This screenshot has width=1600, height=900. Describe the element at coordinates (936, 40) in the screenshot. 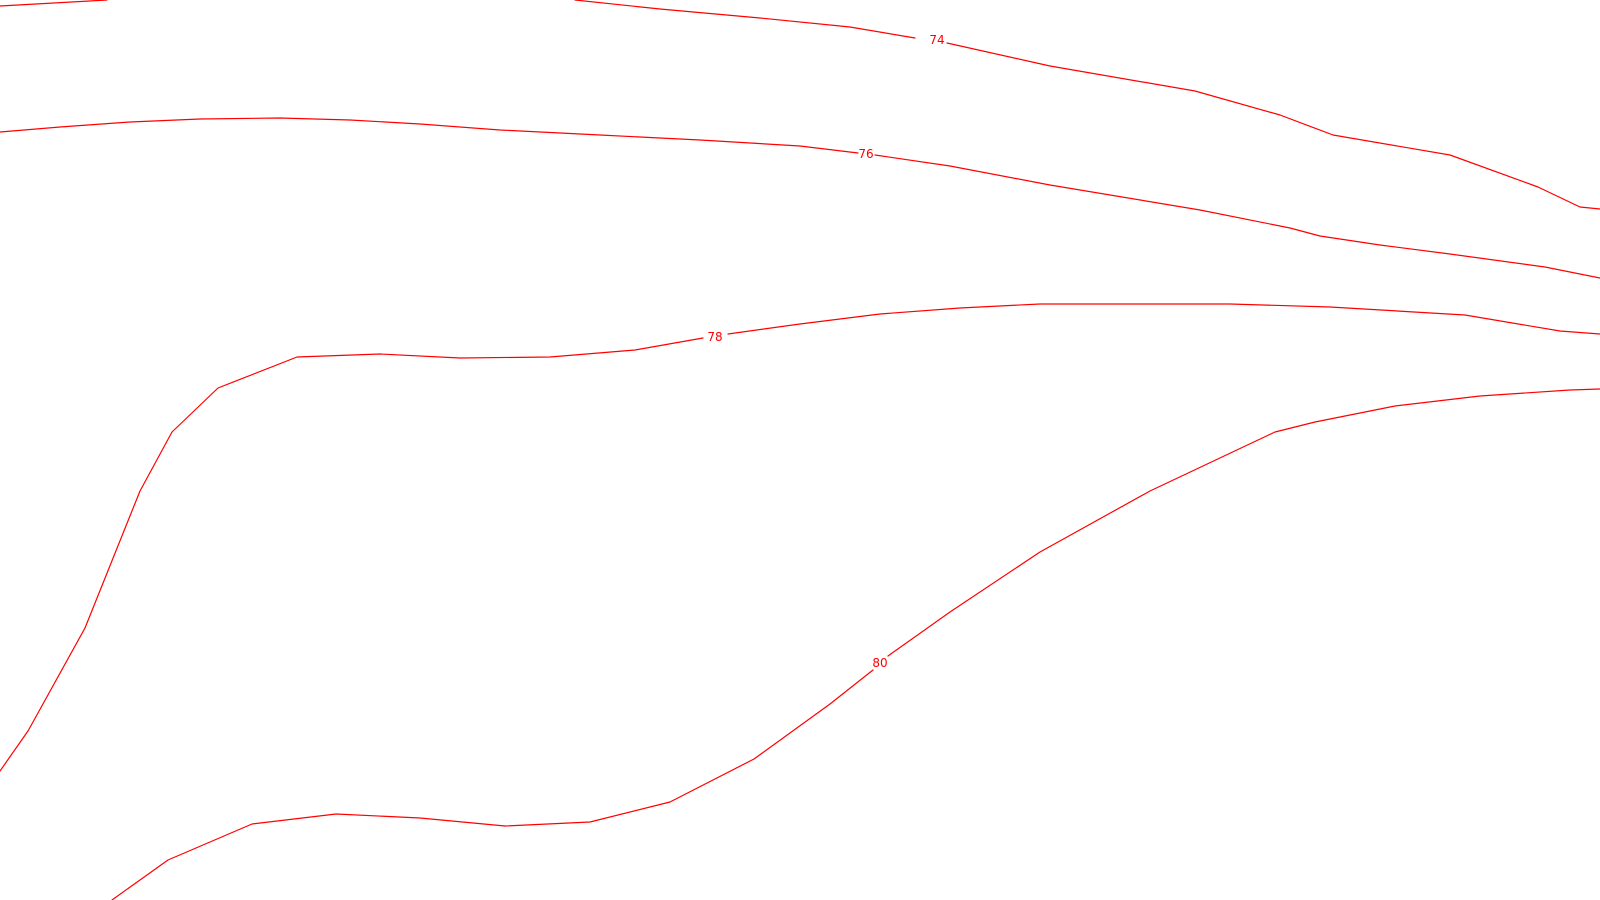

I see `contour-label-74: 74` at that location.